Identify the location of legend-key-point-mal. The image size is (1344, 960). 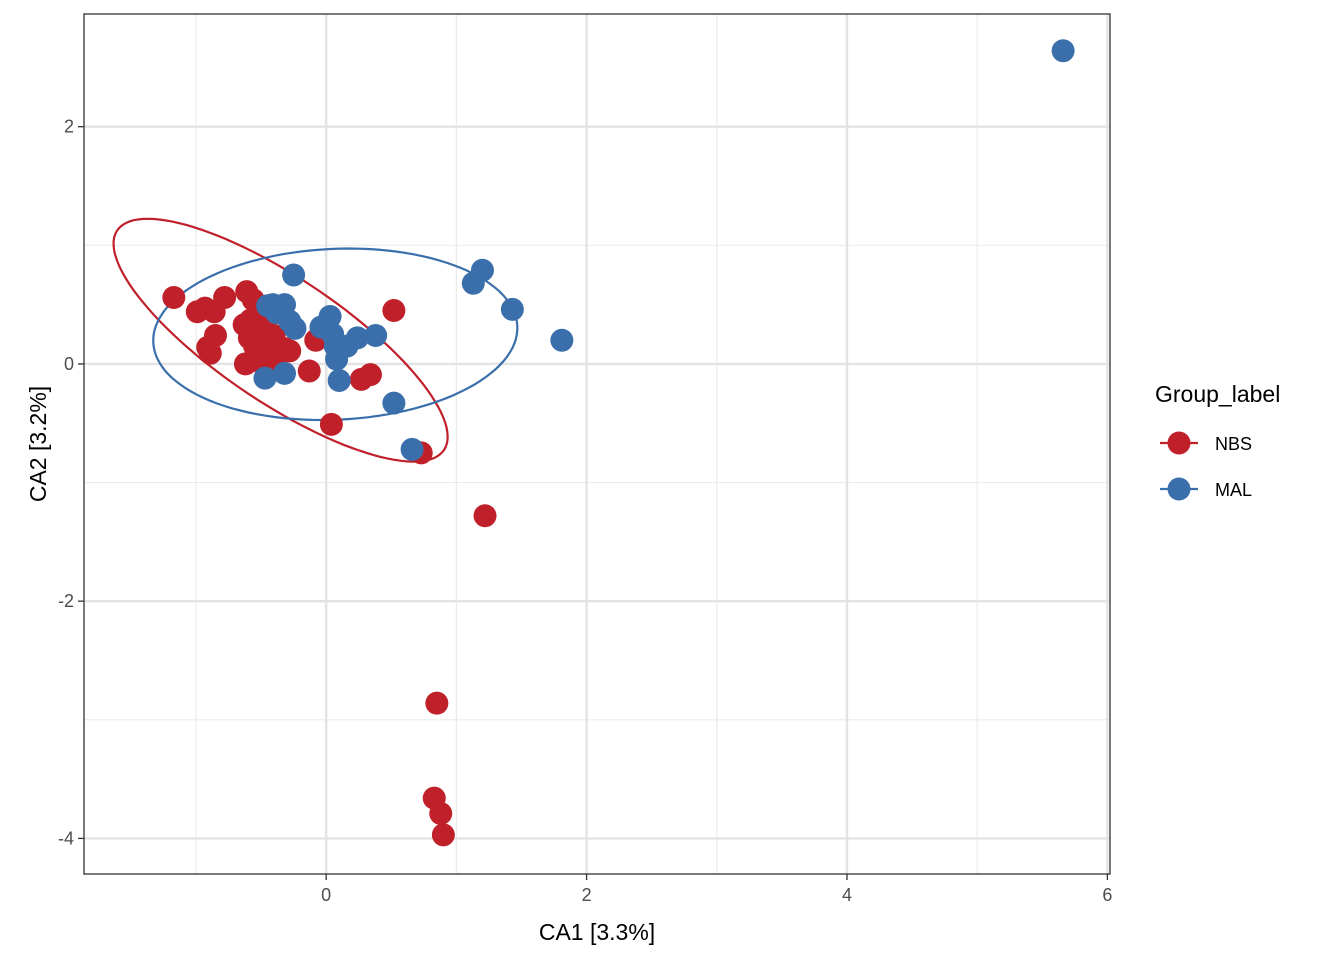
(1179, 489).